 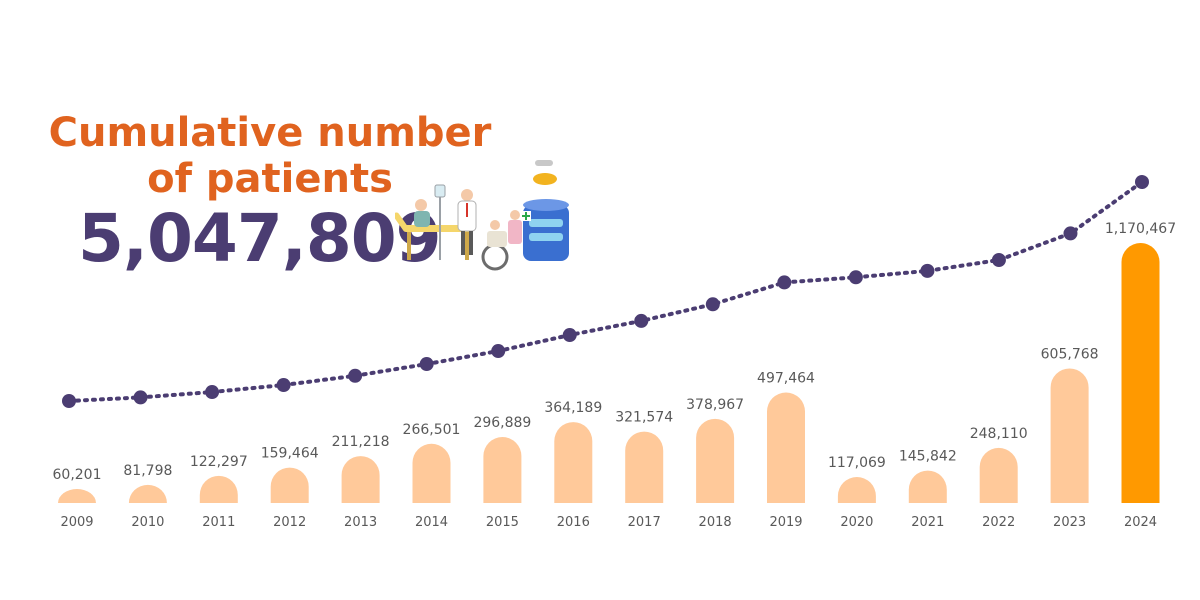 What do you see at coordinates (786, 447) in the screenshot?
I see `bar-2019` at bounding box center [786, 447].